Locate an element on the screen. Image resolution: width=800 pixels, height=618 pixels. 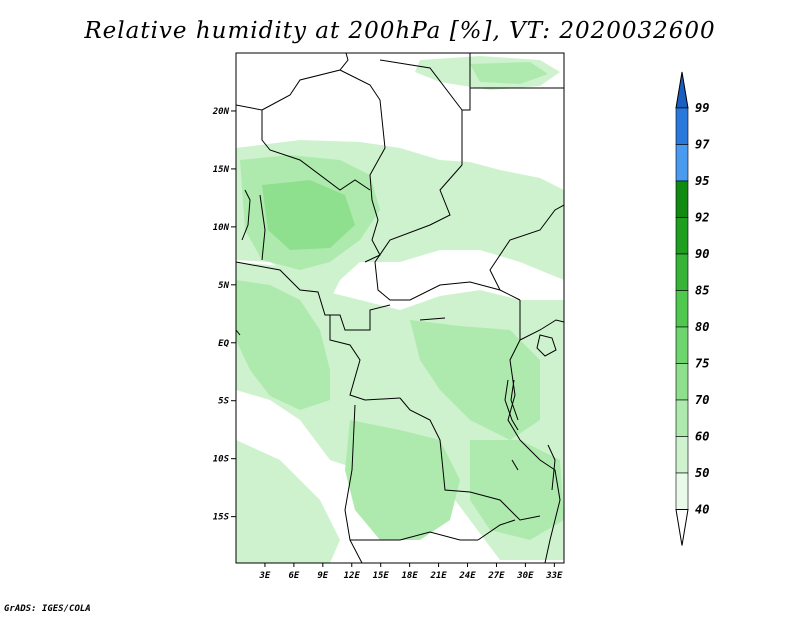
lat-tick-label: 5N is located at coordinates (223, 286).